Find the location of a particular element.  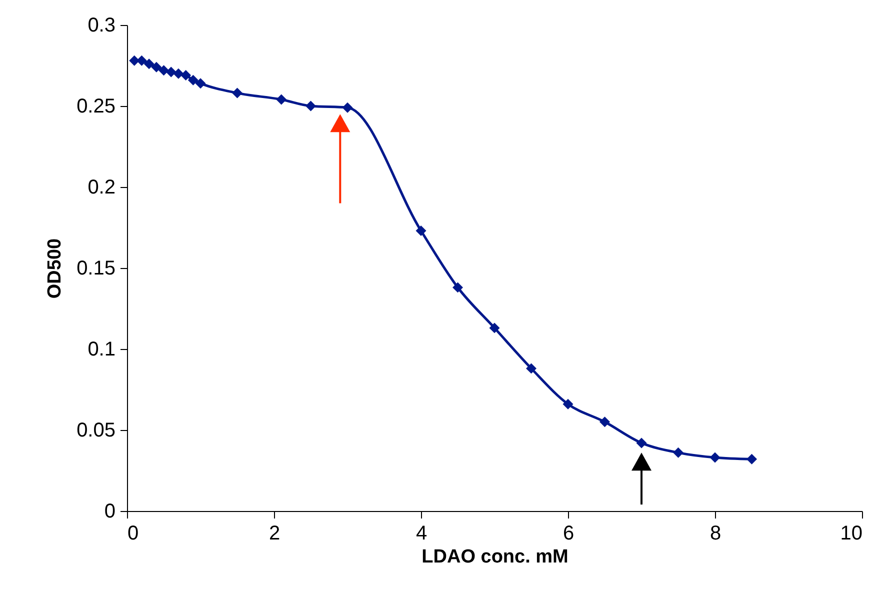

y-tick-label: 0 is located at coordinates (110, 511).